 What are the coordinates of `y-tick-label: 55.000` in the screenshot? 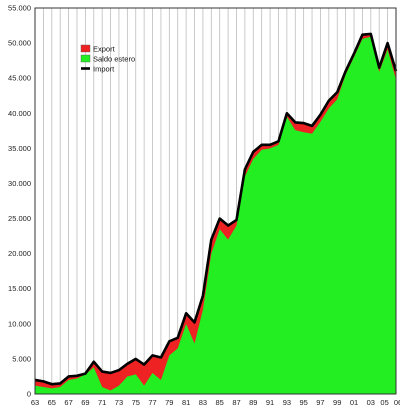 It's located at (19, 8).